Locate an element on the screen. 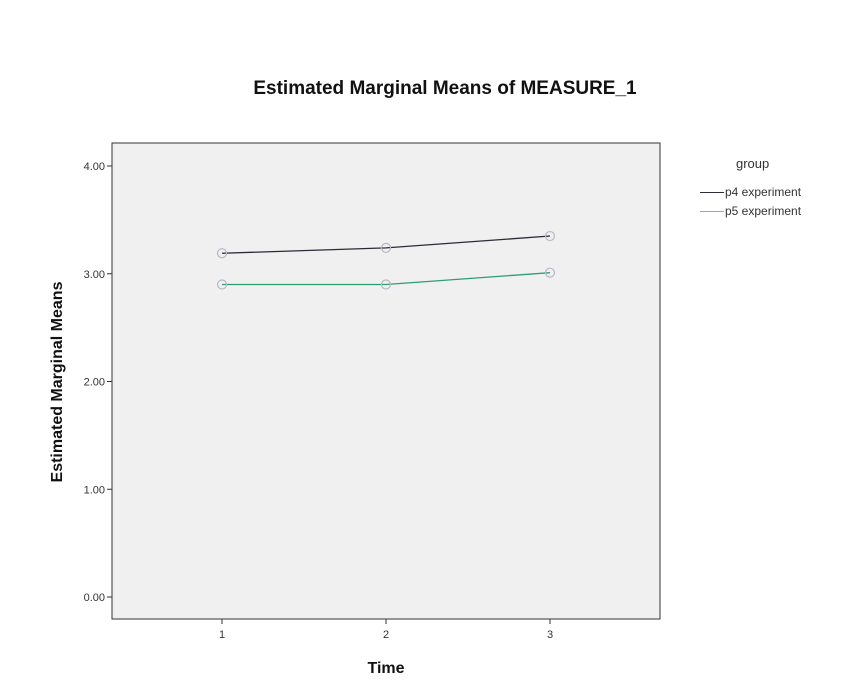 The width and height of the screenshot is (864, 698). x-tick-label: 1 is located at coordinates (222, 635).